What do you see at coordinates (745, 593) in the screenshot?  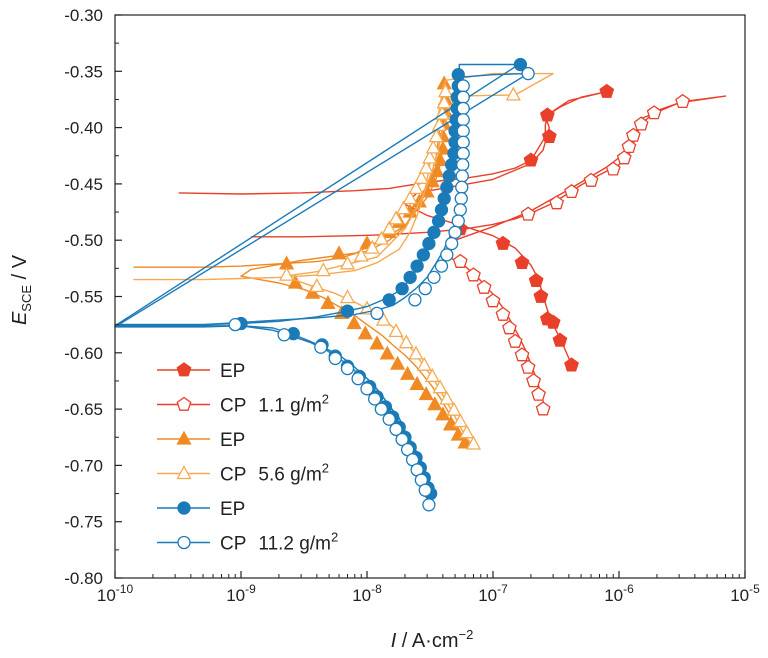 I see `x-tick-label: 10-5` at bounding box center [745, 593].